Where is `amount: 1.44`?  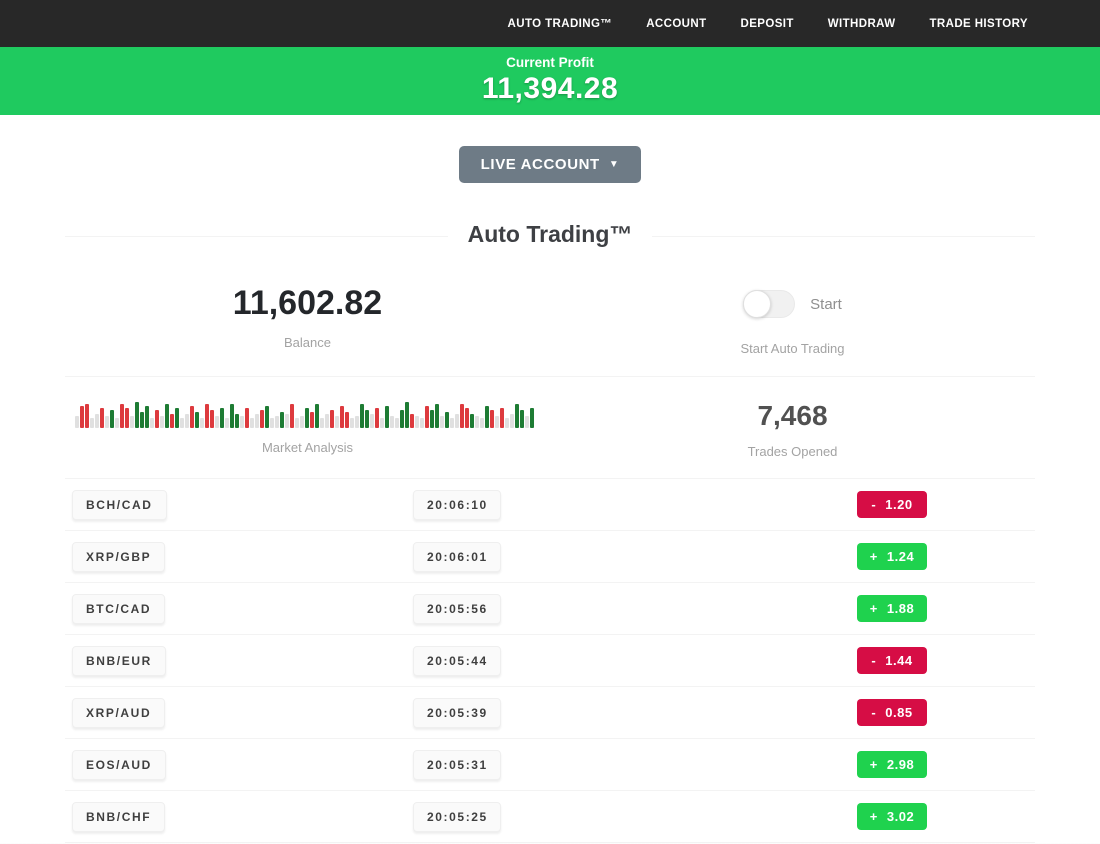
amount: 1.44 is located at coordinates (899, 660).